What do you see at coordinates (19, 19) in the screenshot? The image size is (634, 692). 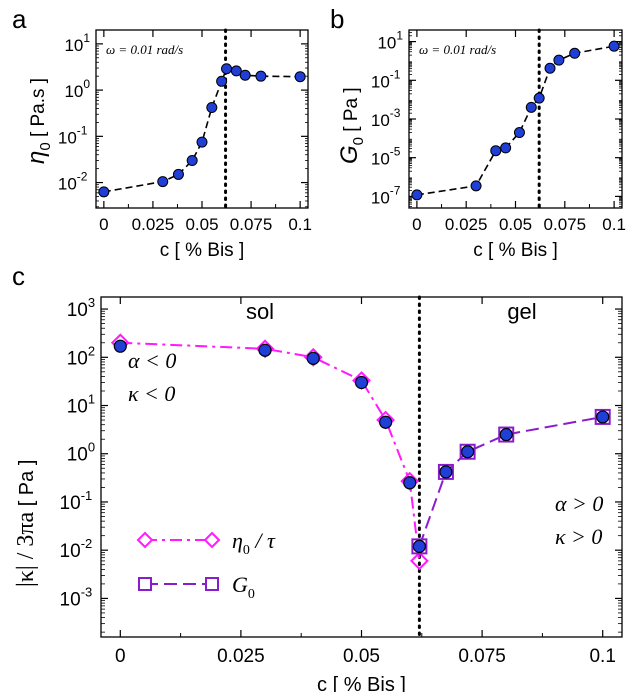 I see `panel-label: a` at bounding box center [19, 19].